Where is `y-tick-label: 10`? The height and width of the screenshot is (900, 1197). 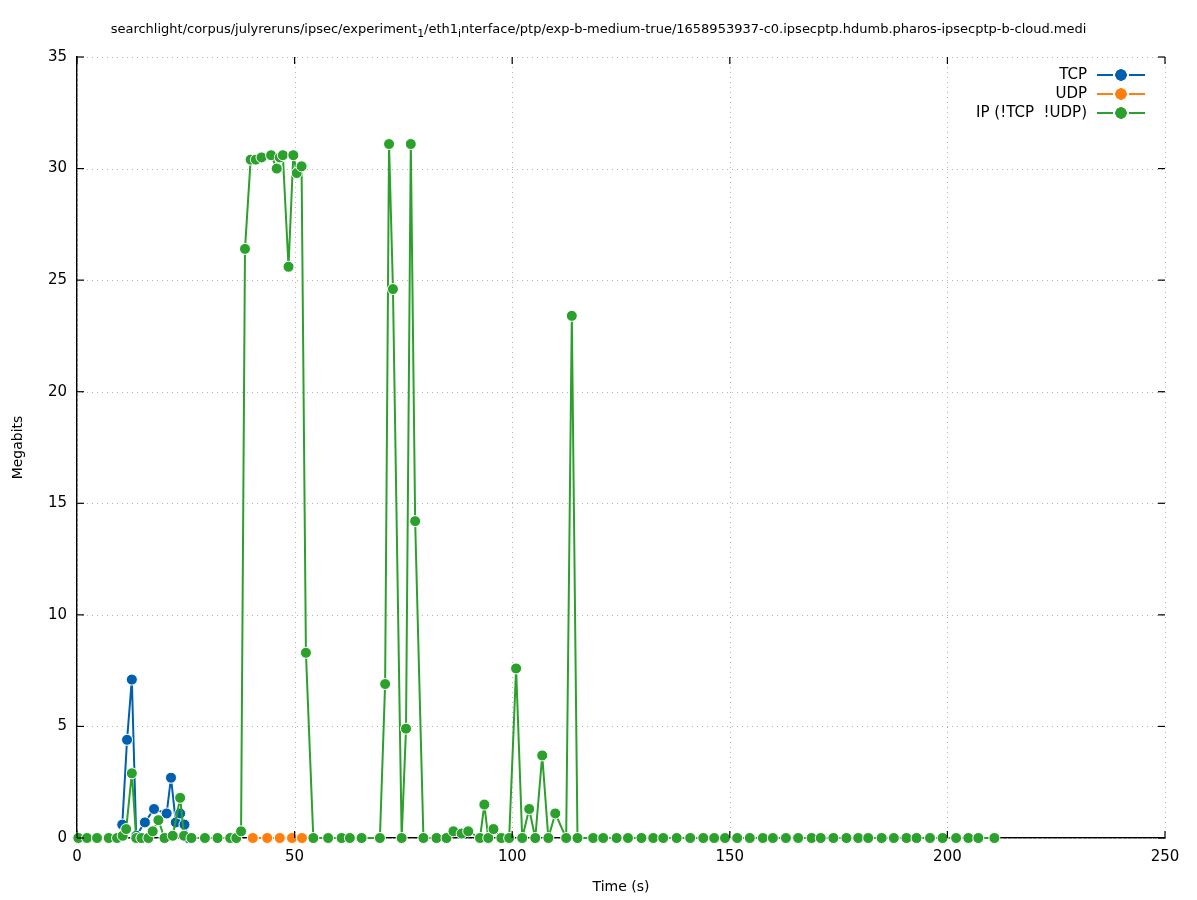 y-tick-label: 10 is located at coordinates (57, 613).